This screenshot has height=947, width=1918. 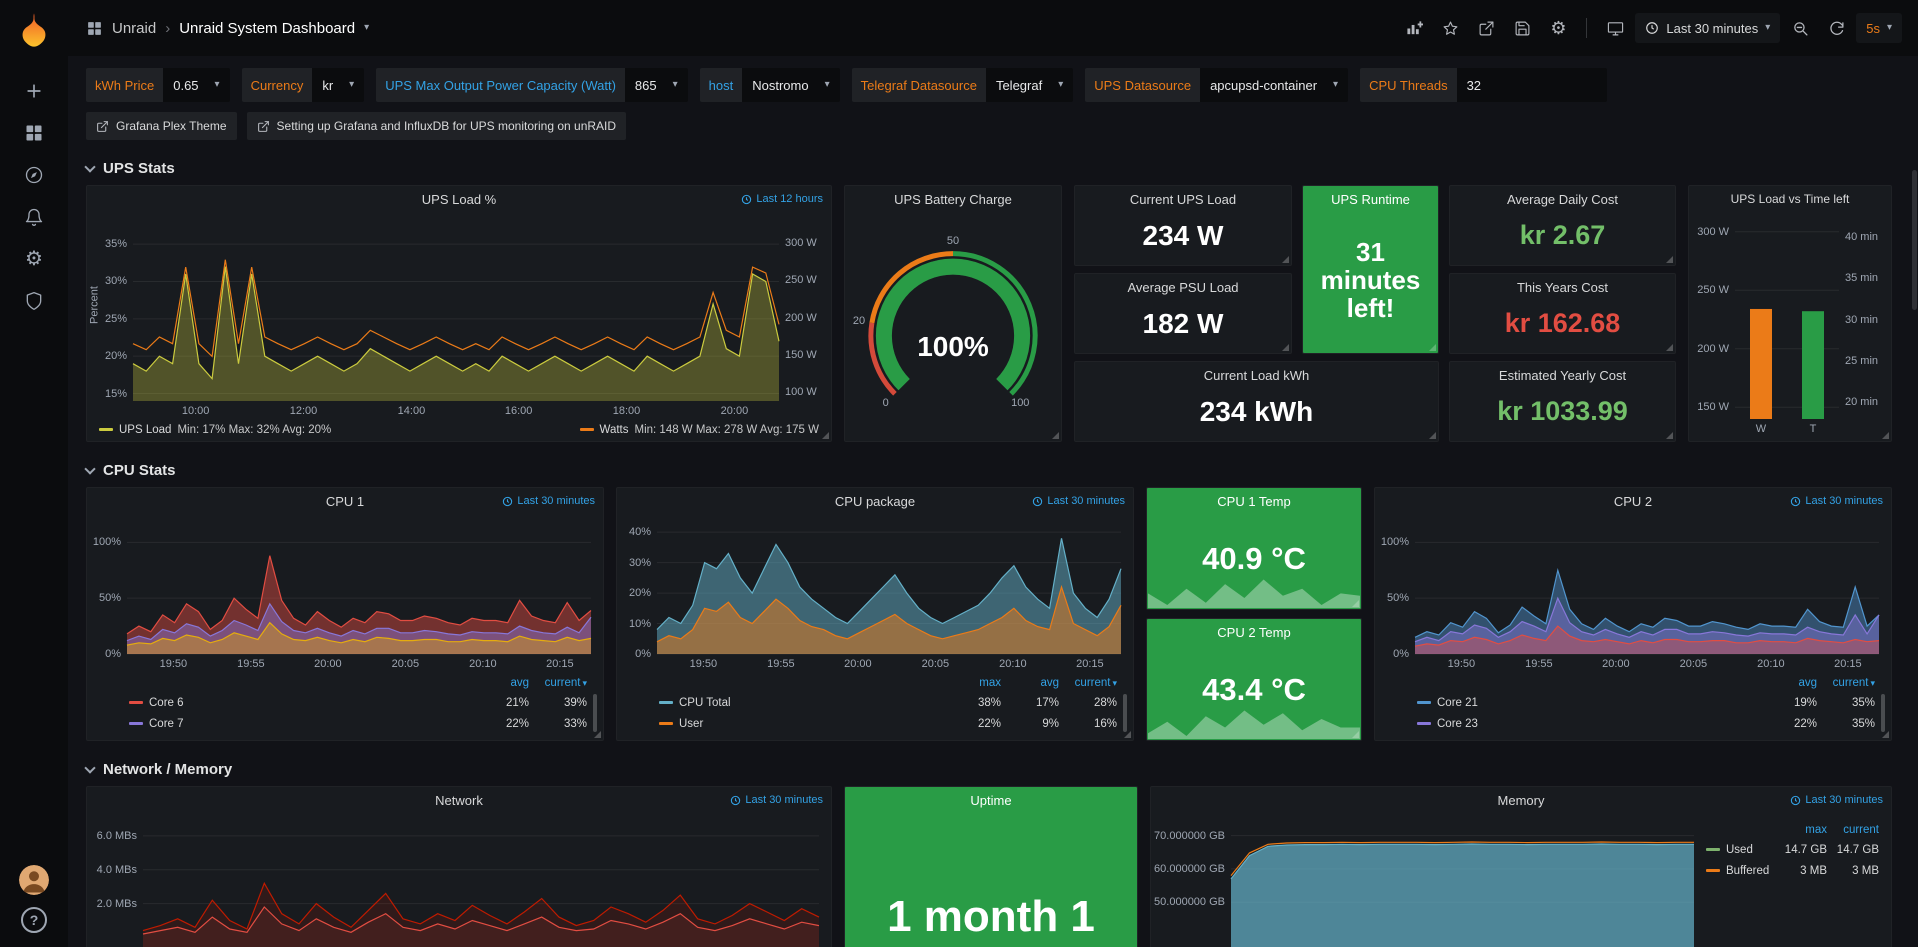 What do you see at coordinates (1189, 902) in the screenshot?
I see `axis-tick-label: 50.000000 GB` at bounding box center [1189, 902].